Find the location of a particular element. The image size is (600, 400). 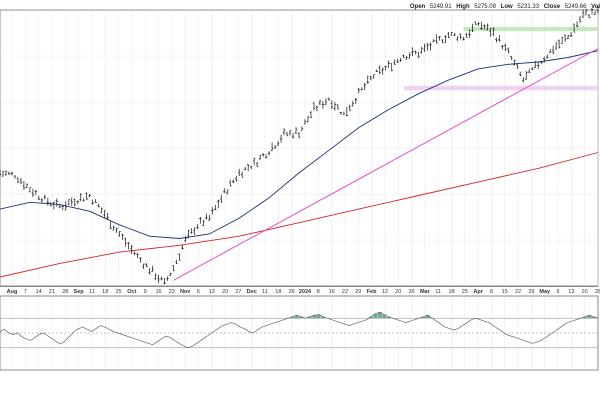

x-tick-label: 28 is located at coordinates (597, 292).